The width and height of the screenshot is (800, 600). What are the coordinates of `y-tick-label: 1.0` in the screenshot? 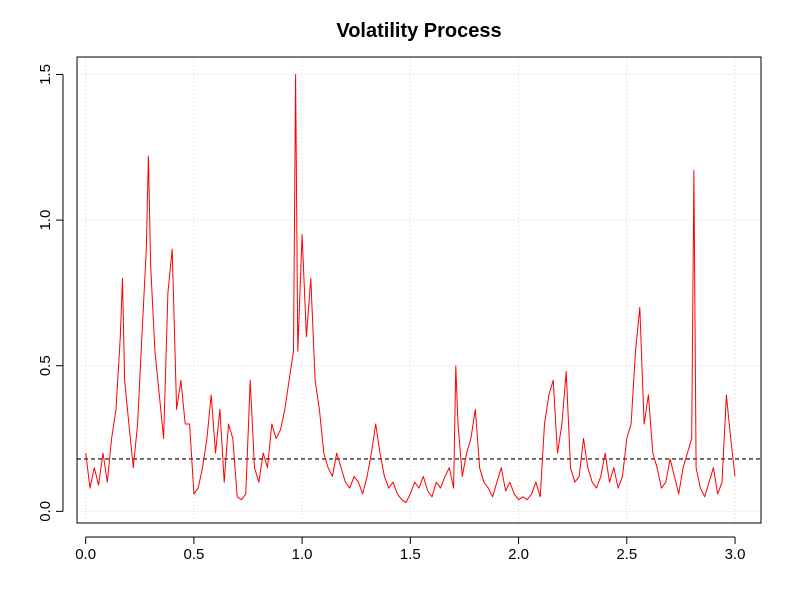 It's located at (45, 220).